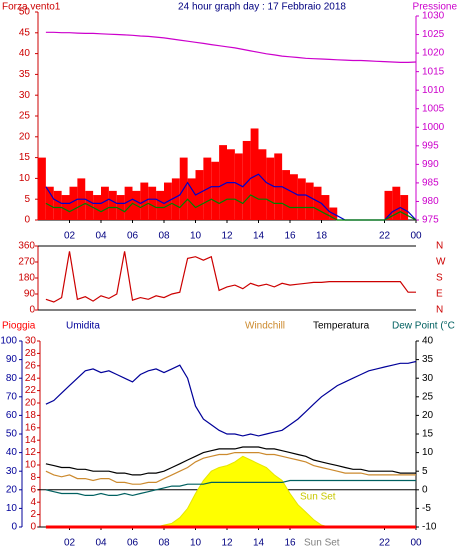 Image resolution: width=459 pixels, height=555 pixels. I want to click on y-tick-label: 1015, so click(433, 71).